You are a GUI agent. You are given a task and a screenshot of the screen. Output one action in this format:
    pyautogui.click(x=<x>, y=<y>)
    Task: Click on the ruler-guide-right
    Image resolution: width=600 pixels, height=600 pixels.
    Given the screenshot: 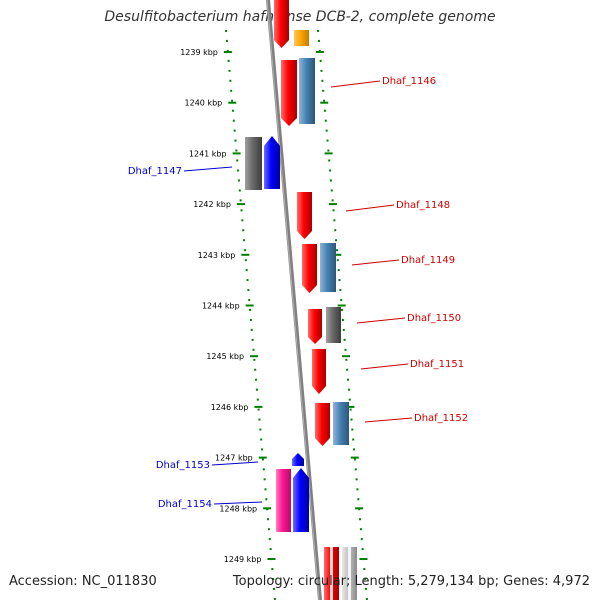 What is the action you would take?
    pyautogui.click(x=342, y=314)
    